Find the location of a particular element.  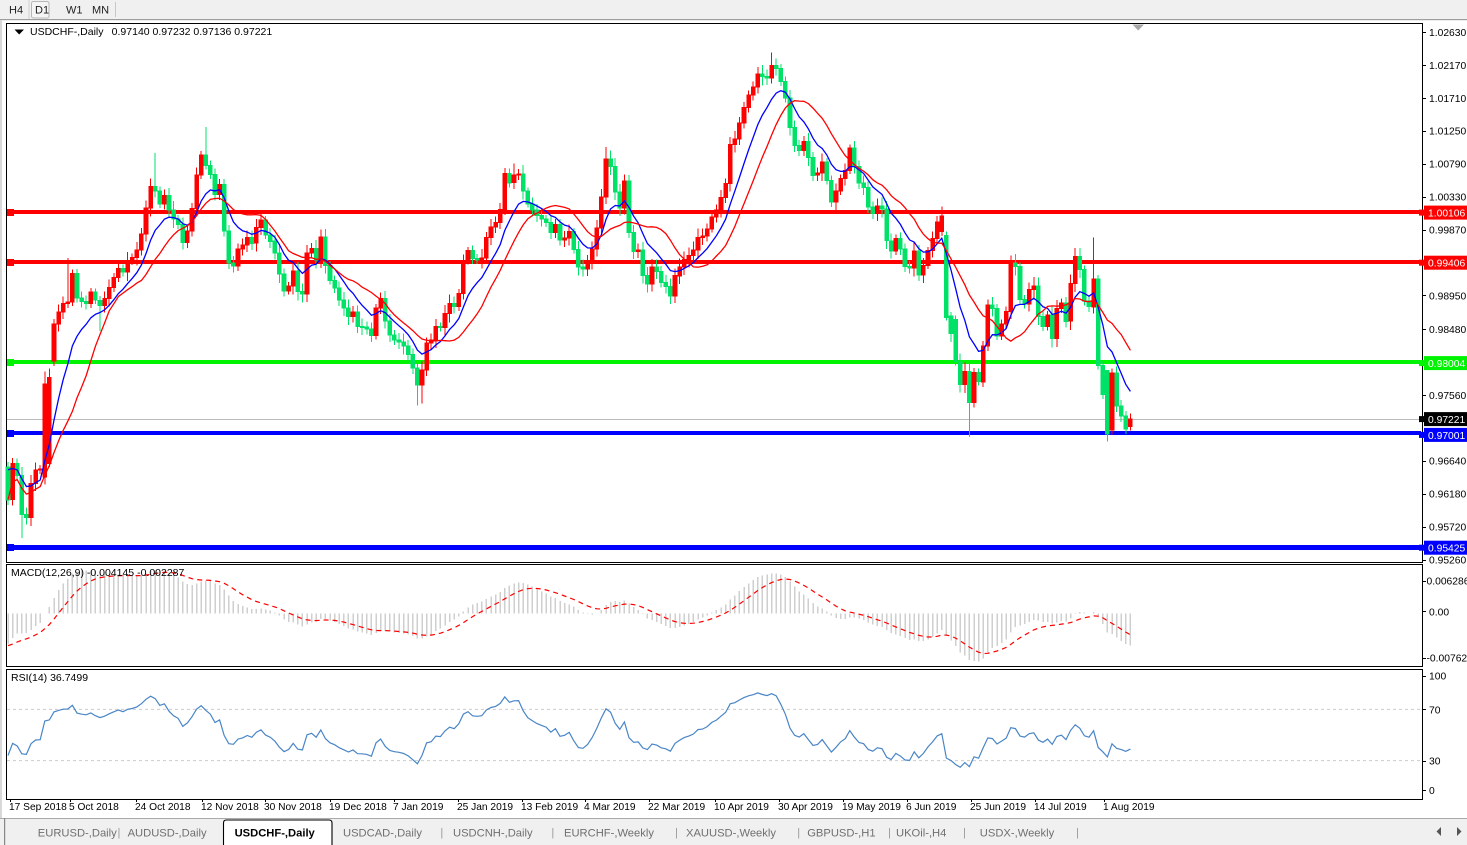

svg-text: 19 May 2019 is located at coordinates (871, 807).